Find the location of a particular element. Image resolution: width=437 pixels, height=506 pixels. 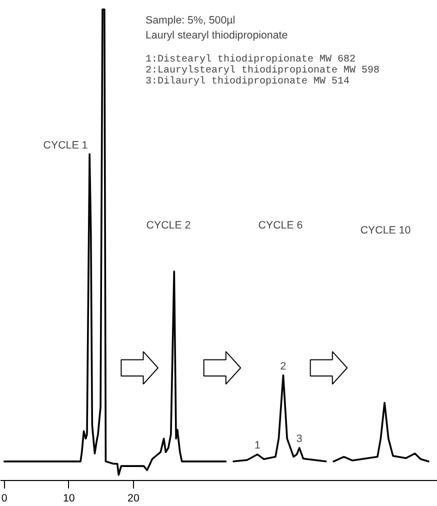

x-tick-label: 0 is located at coordinates (4, 498).